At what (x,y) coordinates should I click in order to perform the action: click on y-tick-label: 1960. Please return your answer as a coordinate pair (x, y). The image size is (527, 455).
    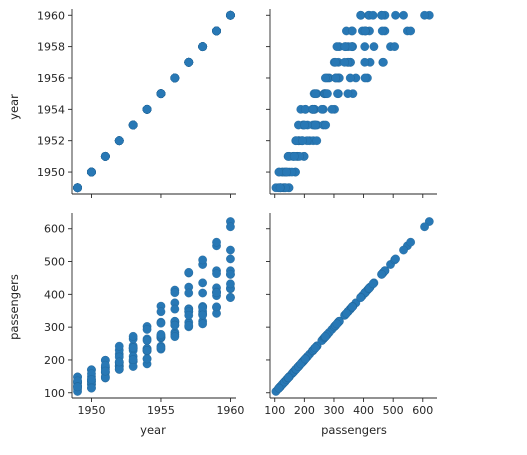
    Looking at the image, I should click on (51, 15).